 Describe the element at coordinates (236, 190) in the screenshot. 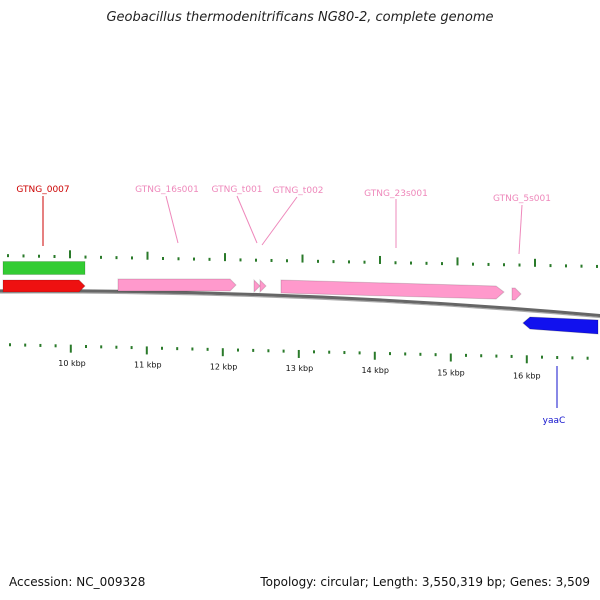

I see `label-gtng-t001: GTNG_t001` at that location.